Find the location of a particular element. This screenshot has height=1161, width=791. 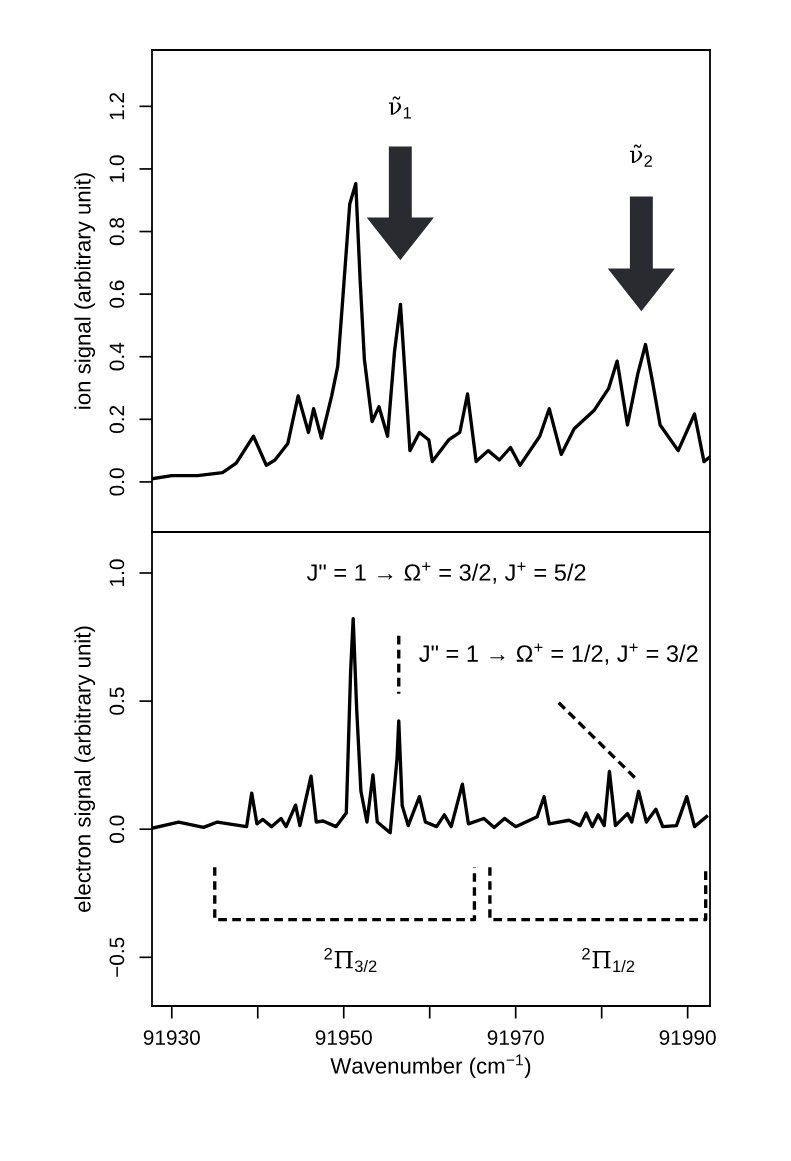

annotation: $^{2}$Π$_{3/2}$ is located at coordinates (350, 960).